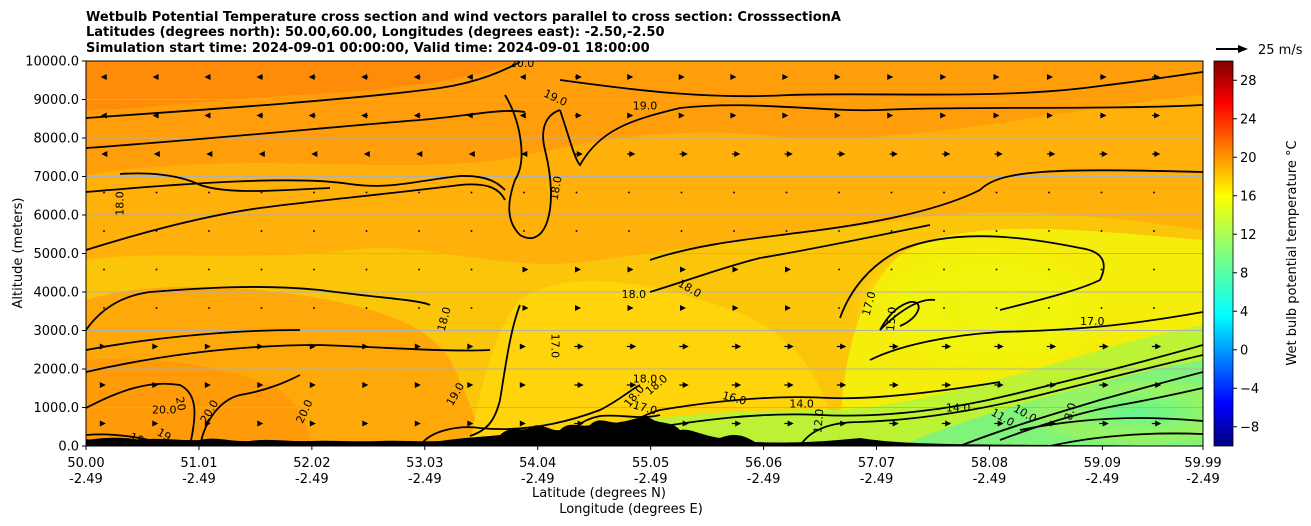 This screenshot has height=526, width=1311. I want to click on y-tick-label: 5000.0, so click(57, 254).